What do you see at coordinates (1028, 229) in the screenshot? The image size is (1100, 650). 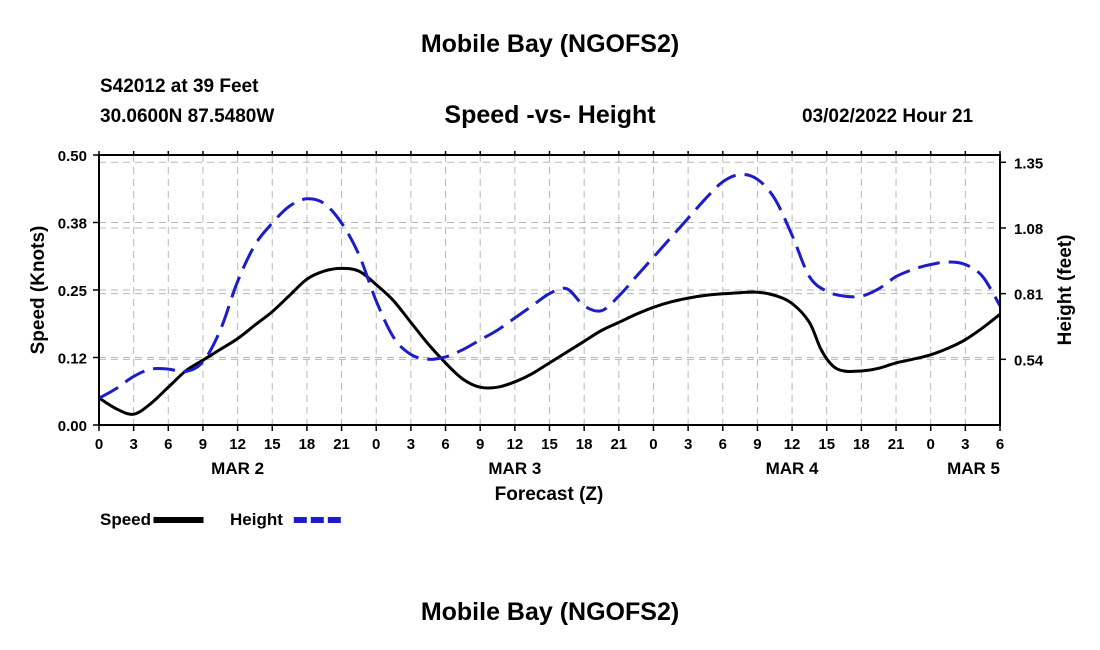 I see `y2-tick-label: 1.08` at bounding box center [1028, 229].